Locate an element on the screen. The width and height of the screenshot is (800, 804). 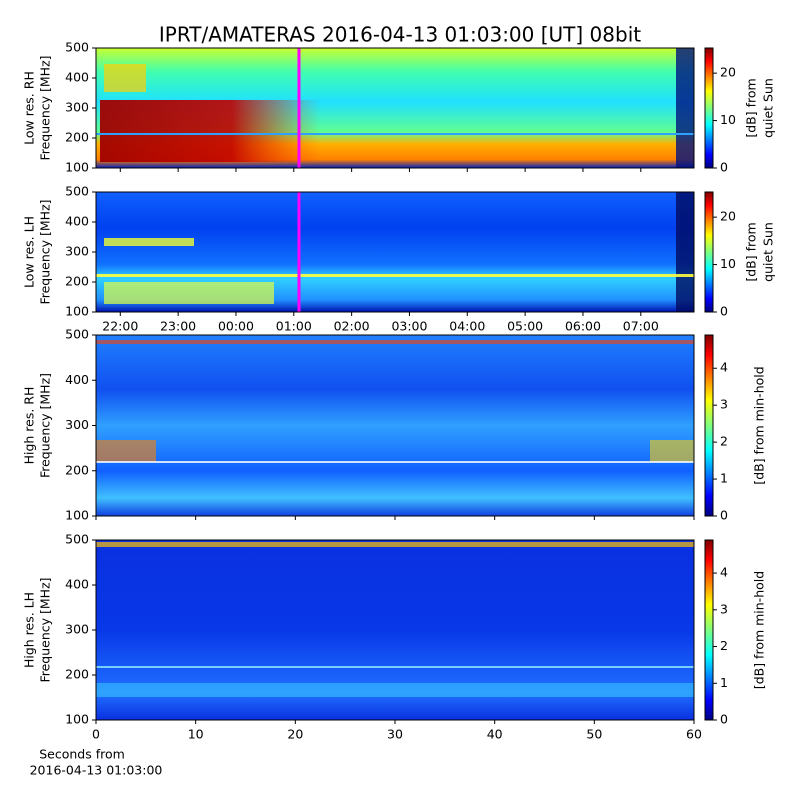
x-tick-label: 05:00 is located at coordinates (525, 326).